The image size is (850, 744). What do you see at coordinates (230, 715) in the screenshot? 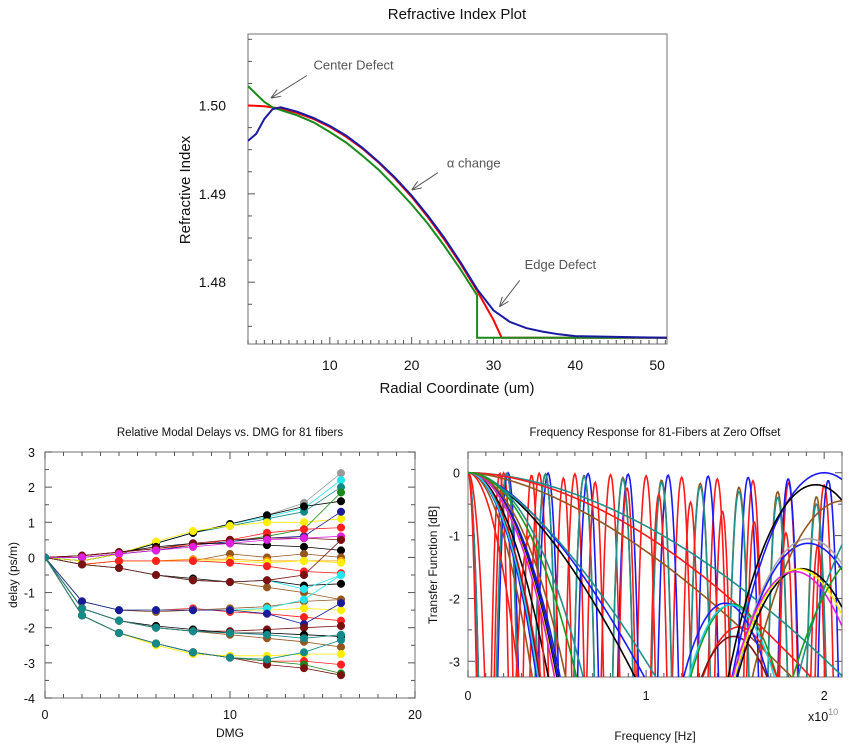
I see `x-tick-label: 10` at bounding box center [230, 715].